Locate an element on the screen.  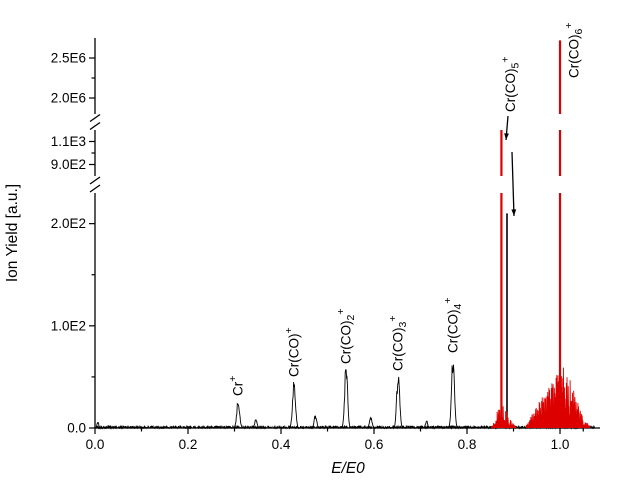
y-tick-label: 1.1E3 is located at coordinates (68, 141).